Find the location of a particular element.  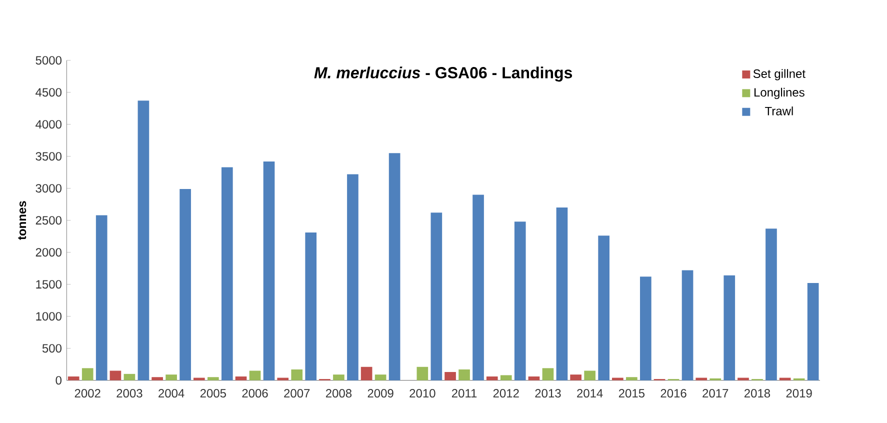

x-tick-label: 2008 is located at coordinates (339, 393).